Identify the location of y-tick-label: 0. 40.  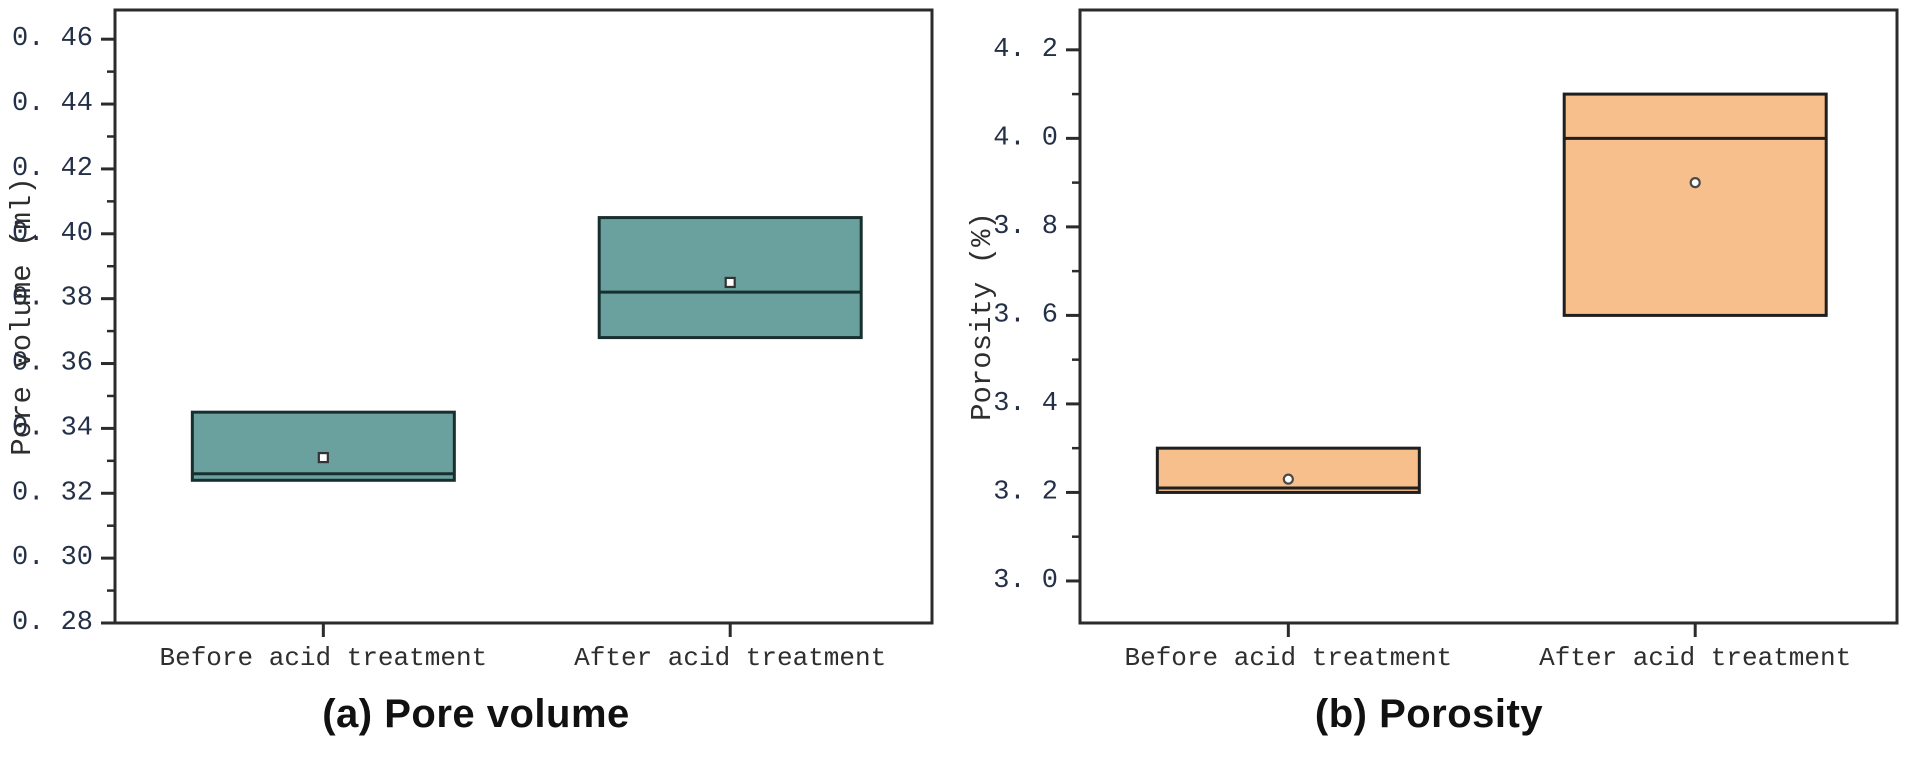
(52, 234).